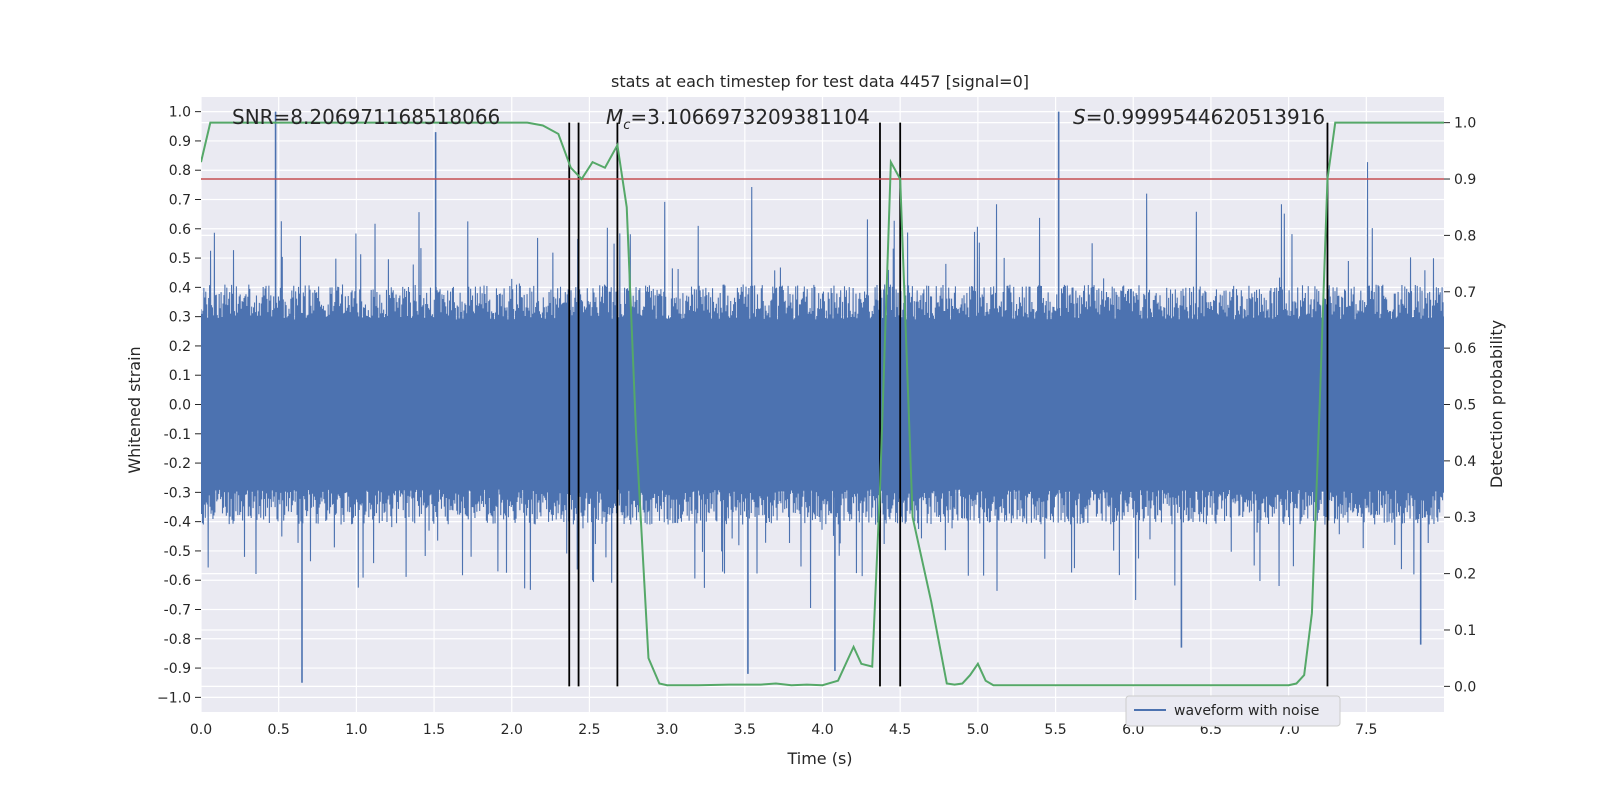 This screenshot has width=1600, height=804. I want to click on y-tick-label: 0.9, so click(180, 142).